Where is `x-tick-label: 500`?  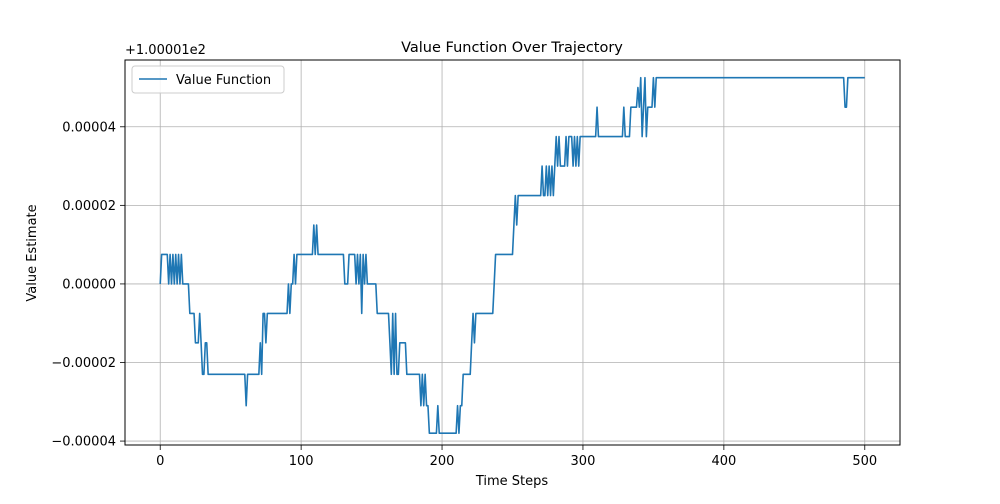 x-tick-label: 500 is located at coordinates (864, 461).